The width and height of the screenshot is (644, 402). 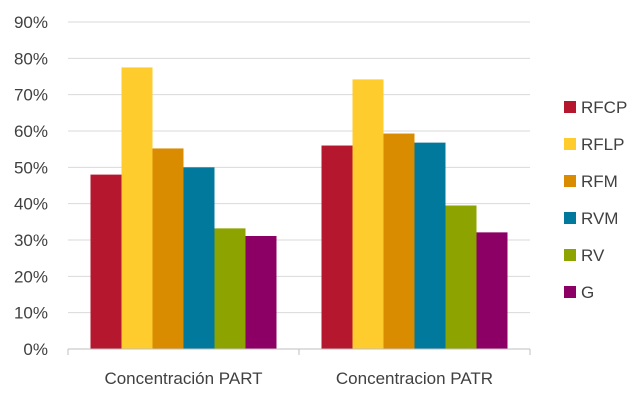 I want to click on x-category-label: Concentración PART, so click(x=183, y=378).